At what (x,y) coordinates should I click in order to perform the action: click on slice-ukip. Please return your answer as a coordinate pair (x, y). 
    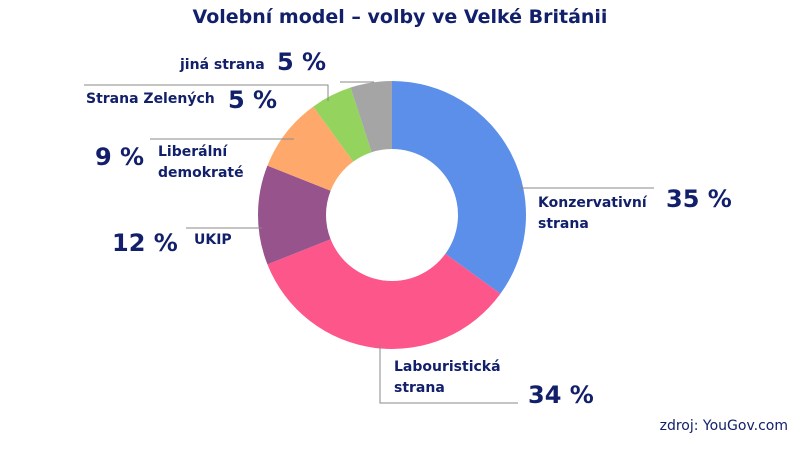
    Looking at the image, I should click on (294, 215).